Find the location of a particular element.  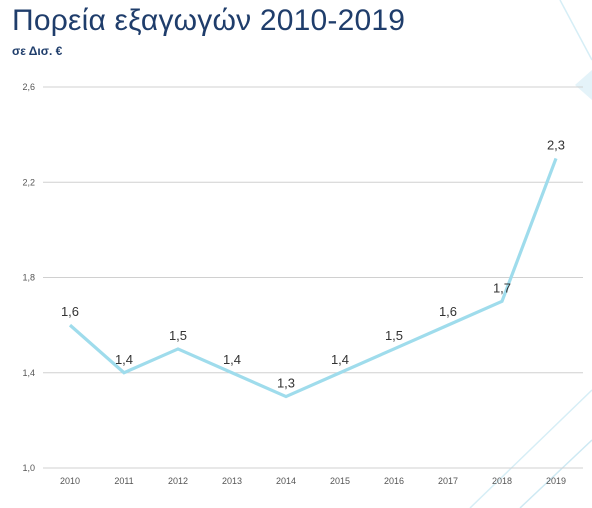

y-tick-label: 1,4 is located at coordinates (28, 373).